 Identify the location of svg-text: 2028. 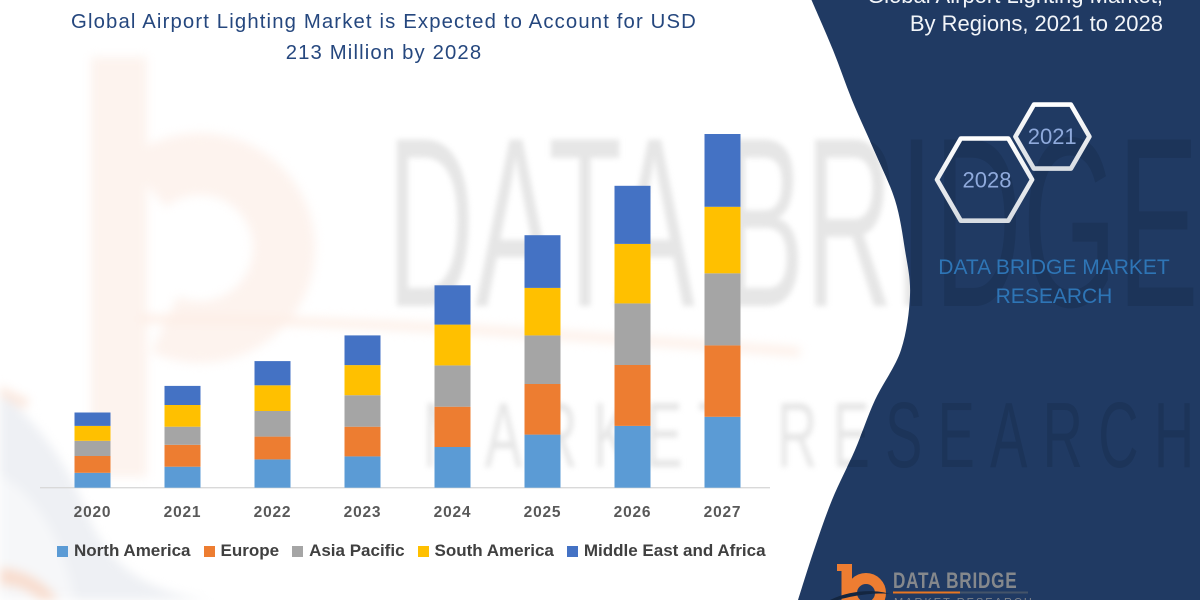
(987, 180).